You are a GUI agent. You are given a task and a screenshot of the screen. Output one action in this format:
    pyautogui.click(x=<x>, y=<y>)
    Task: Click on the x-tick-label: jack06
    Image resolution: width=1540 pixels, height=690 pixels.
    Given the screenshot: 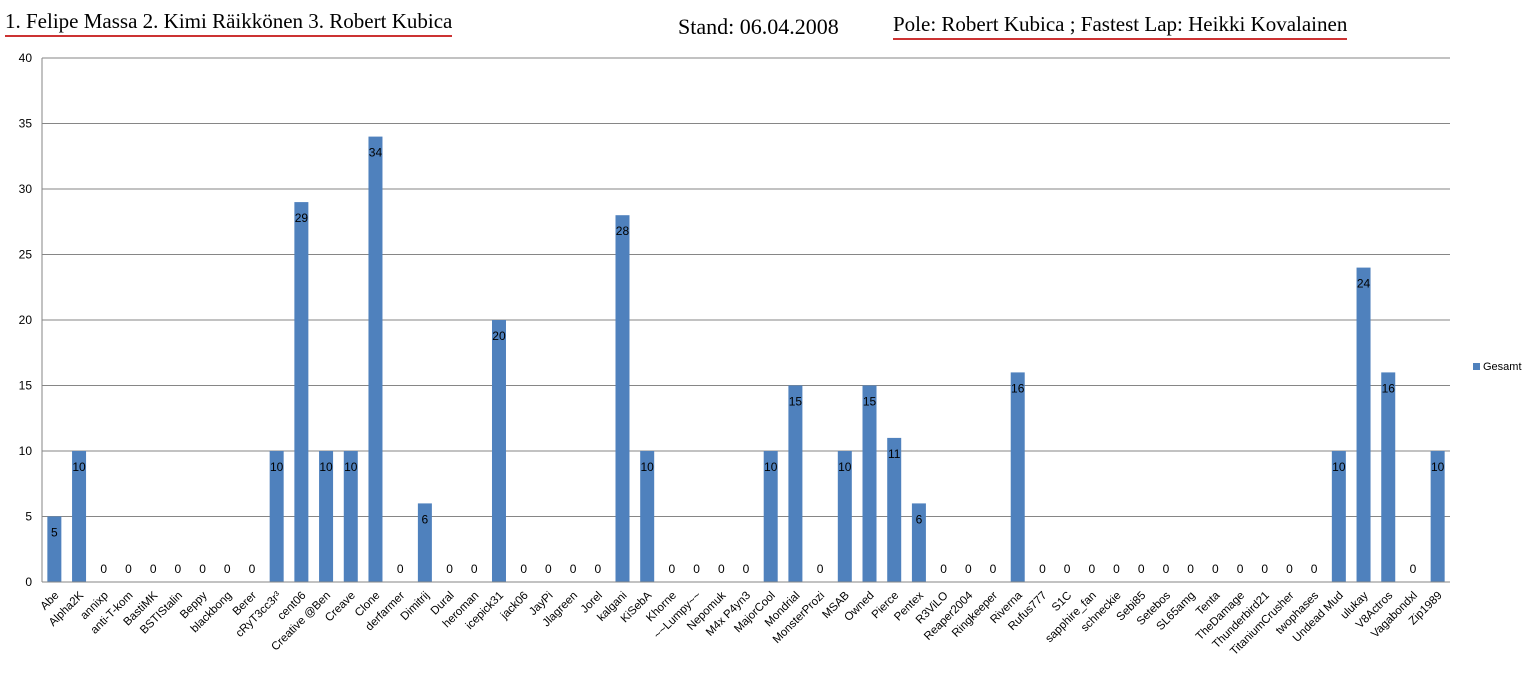 What is the action you would take?
    pyautogui.click(x=514, y=606)
    